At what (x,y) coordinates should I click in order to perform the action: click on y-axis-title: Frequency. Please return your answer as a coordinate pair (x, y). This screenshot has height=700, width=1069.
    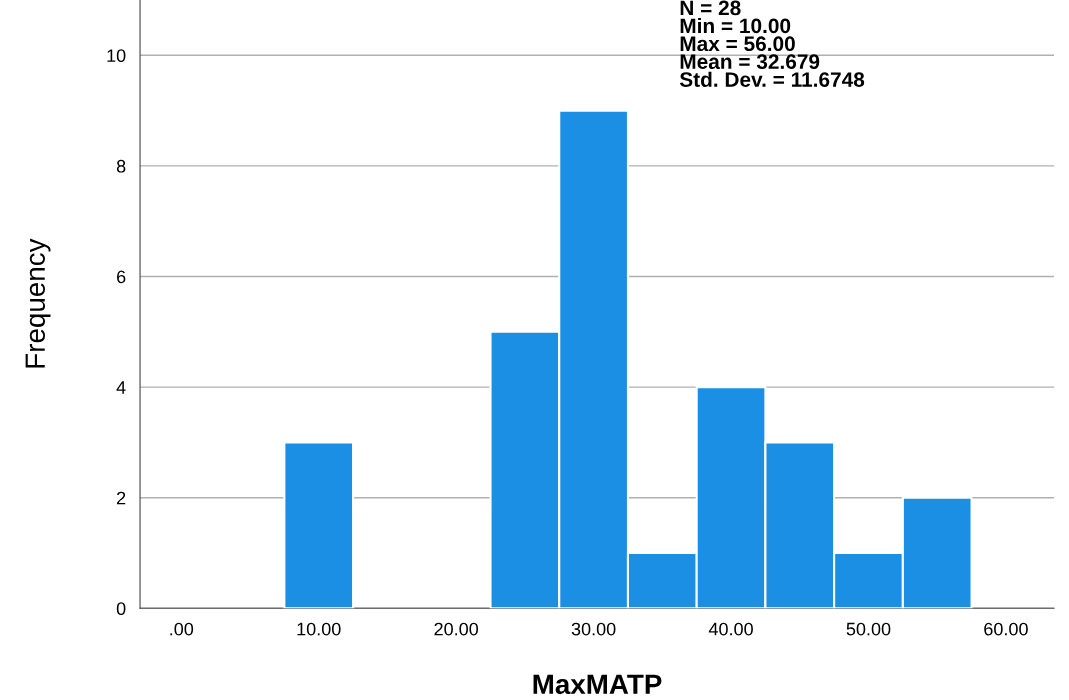
    Looking at the image, I should click on (38, 303).